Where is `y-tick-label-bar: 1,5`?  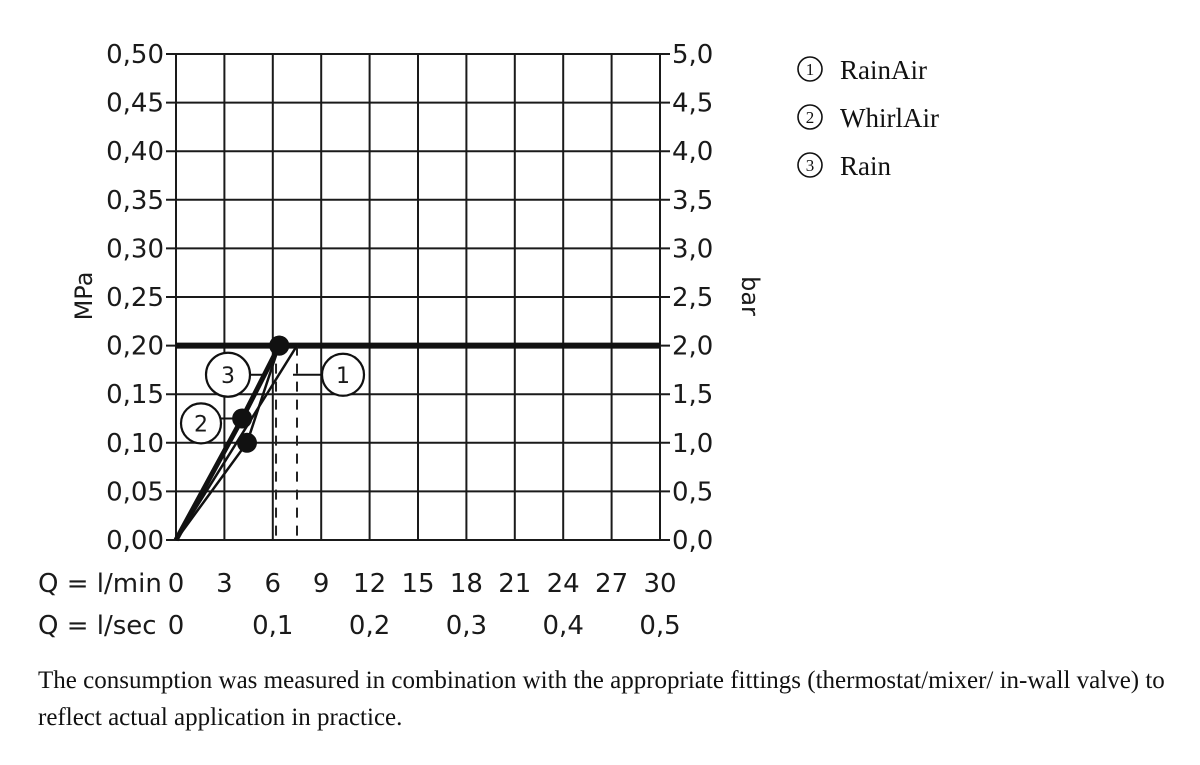 y-tick-label-bar: 1,5 is located at coordinates (692, 395).